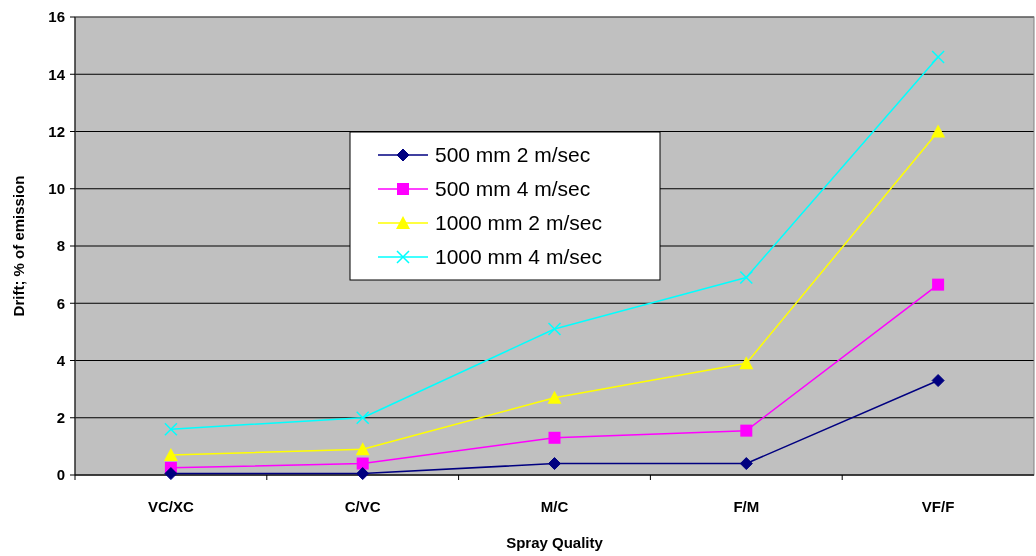 The height and width of the screenshot is (556, 1036). Describe the element at coordinates (513, 155) in the screenshot. I see `legend-label: 500 mm 2 m/sec` at that location.